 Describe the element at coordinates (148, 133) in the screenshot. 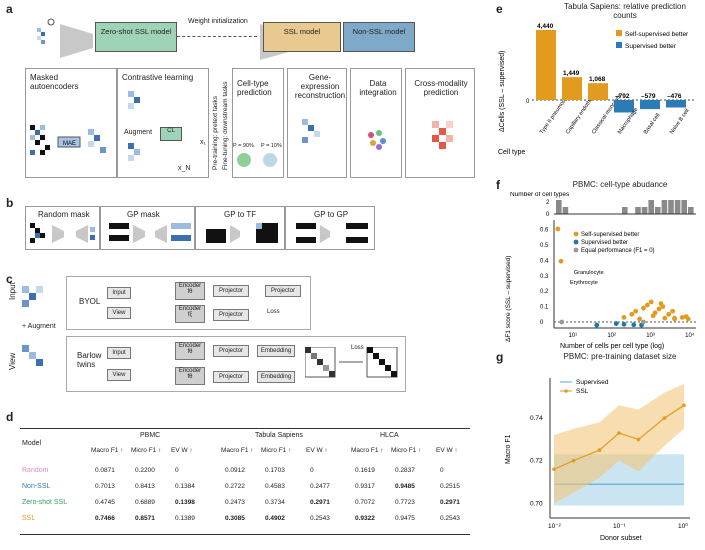

I see `cl-matrices` at that location.